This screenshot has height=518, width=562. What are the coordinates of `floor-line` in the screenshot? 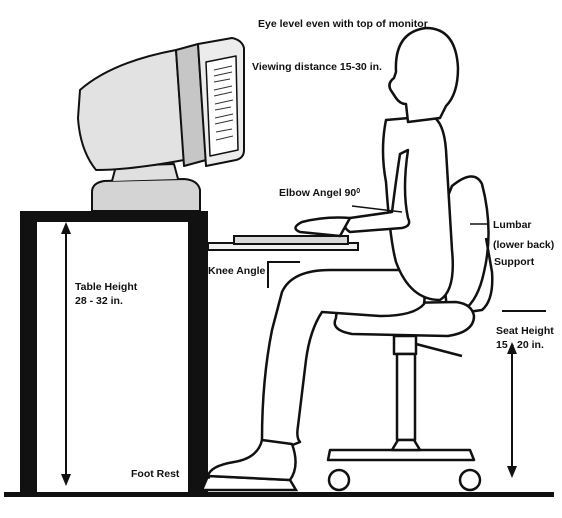 It's located at (279, 494).